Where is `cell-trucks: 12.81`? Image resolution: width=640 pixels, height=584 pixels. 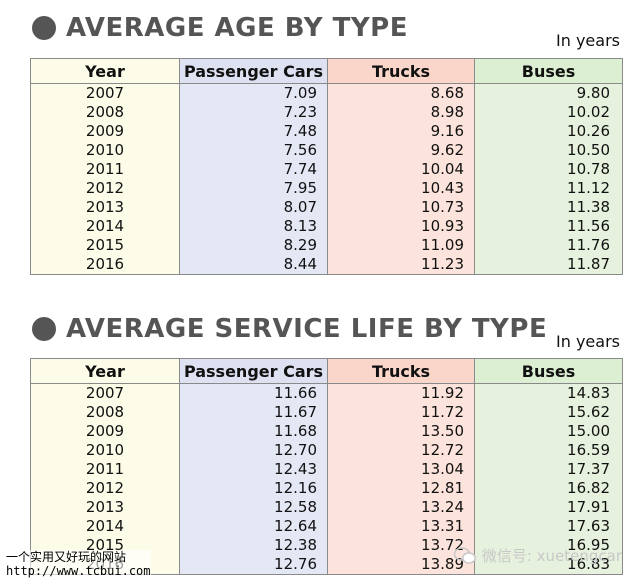
cell-trucks: 12.81 is located at coordinates (401, 488).